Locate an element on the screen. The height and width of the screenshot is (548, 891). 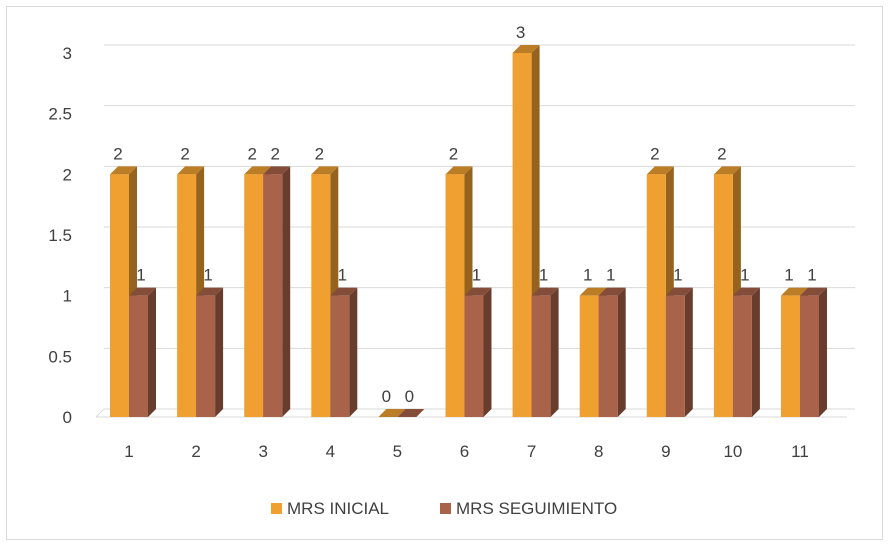
legend-item-seguimiento: MRS SEGUIMIENTO is located at coordinates (528, 508).